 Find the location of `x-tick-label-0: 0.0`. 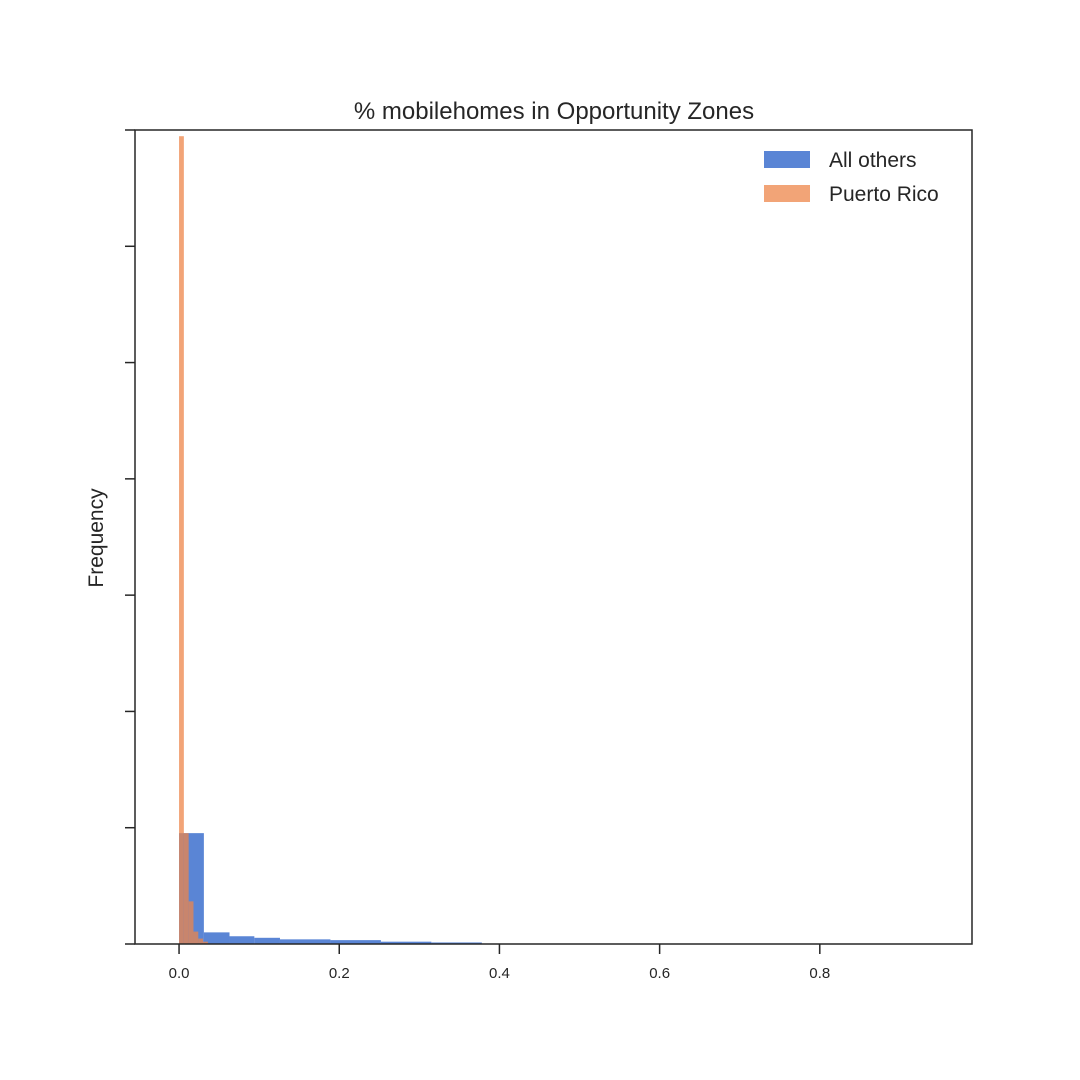

x-tick-label-0: 0.0 is located at coordinates (179, 973).